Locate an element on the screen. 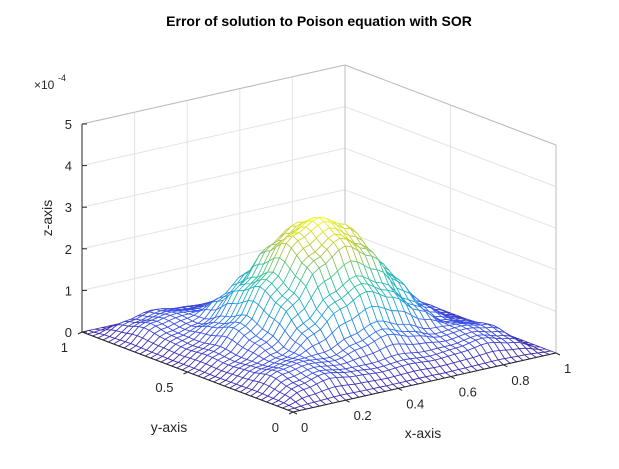 The width and height of the screenshot is (619, 469). z-tick-label: 5 is located at coordinates (68, 124).